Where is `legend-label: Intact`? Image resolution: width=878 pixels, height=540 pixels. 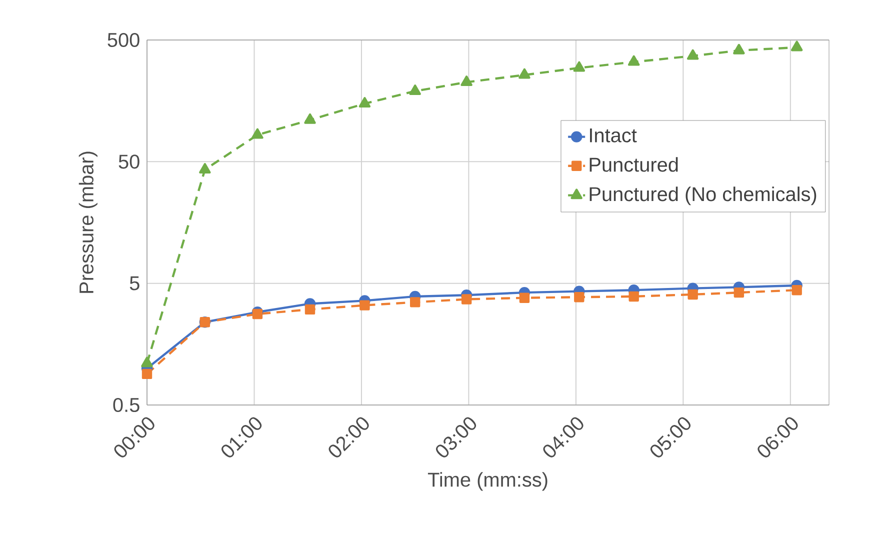 legend-label: Intact is located at coordinates (613, 135).